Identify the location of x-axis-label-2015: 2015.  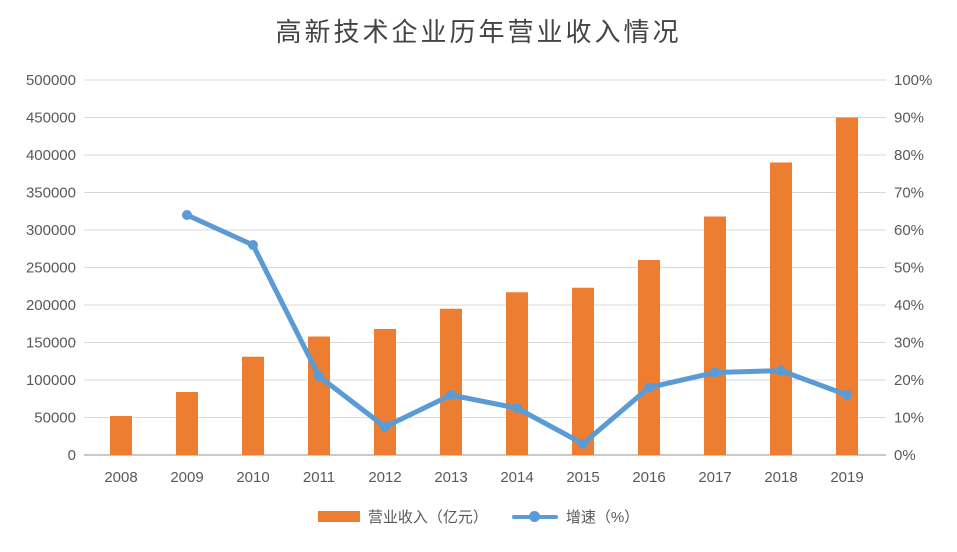
(582, 477).